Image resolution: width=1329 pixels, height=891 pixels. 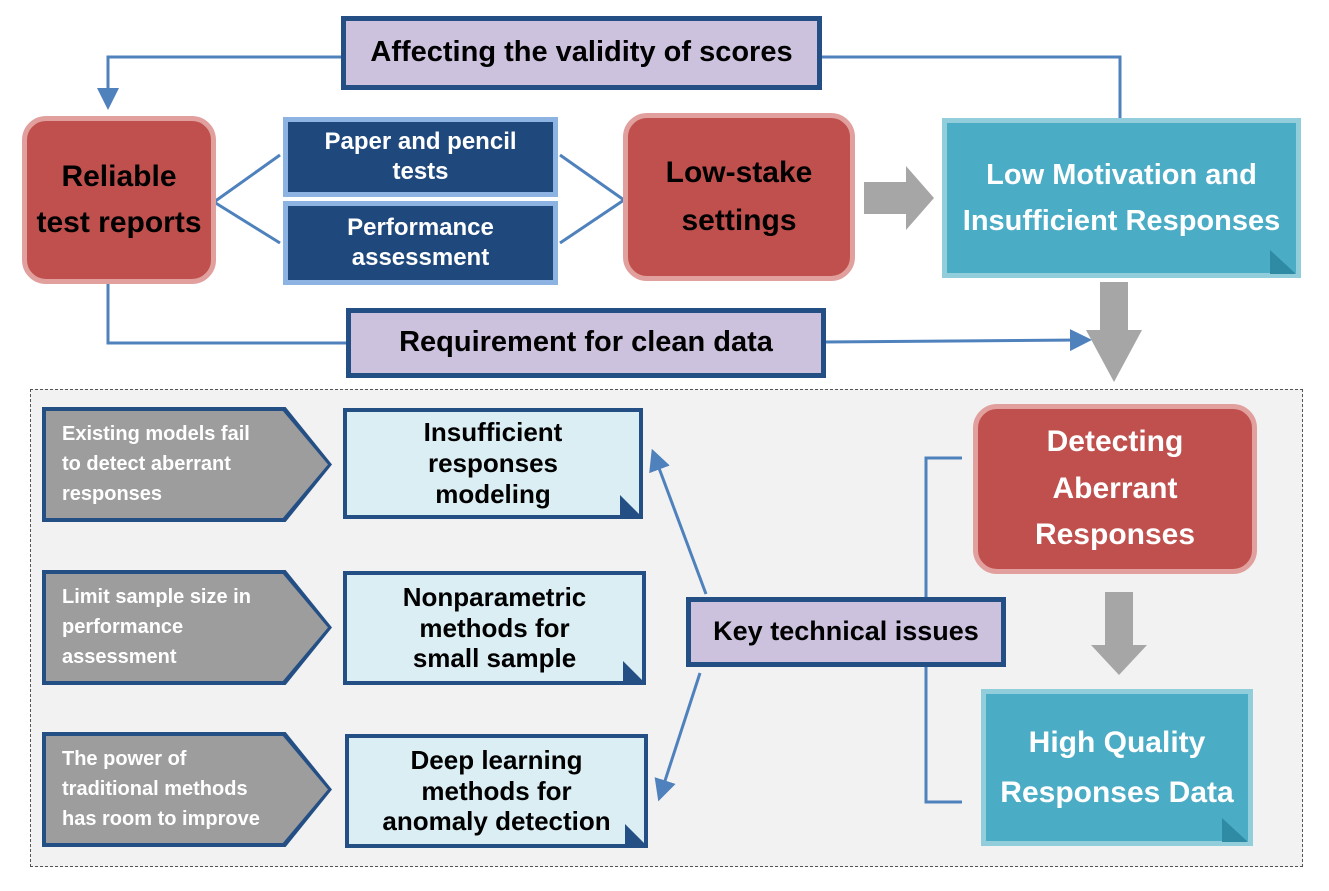 I want to click on fork-line-reliable-paper, so click(x=247, y=178).